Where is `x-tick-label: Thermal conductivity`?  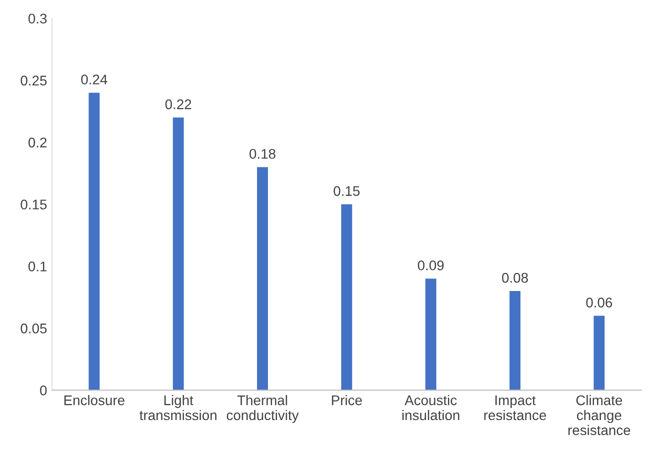 x-tick-label: Thermal conductivity is located at coordinates (262, 409).